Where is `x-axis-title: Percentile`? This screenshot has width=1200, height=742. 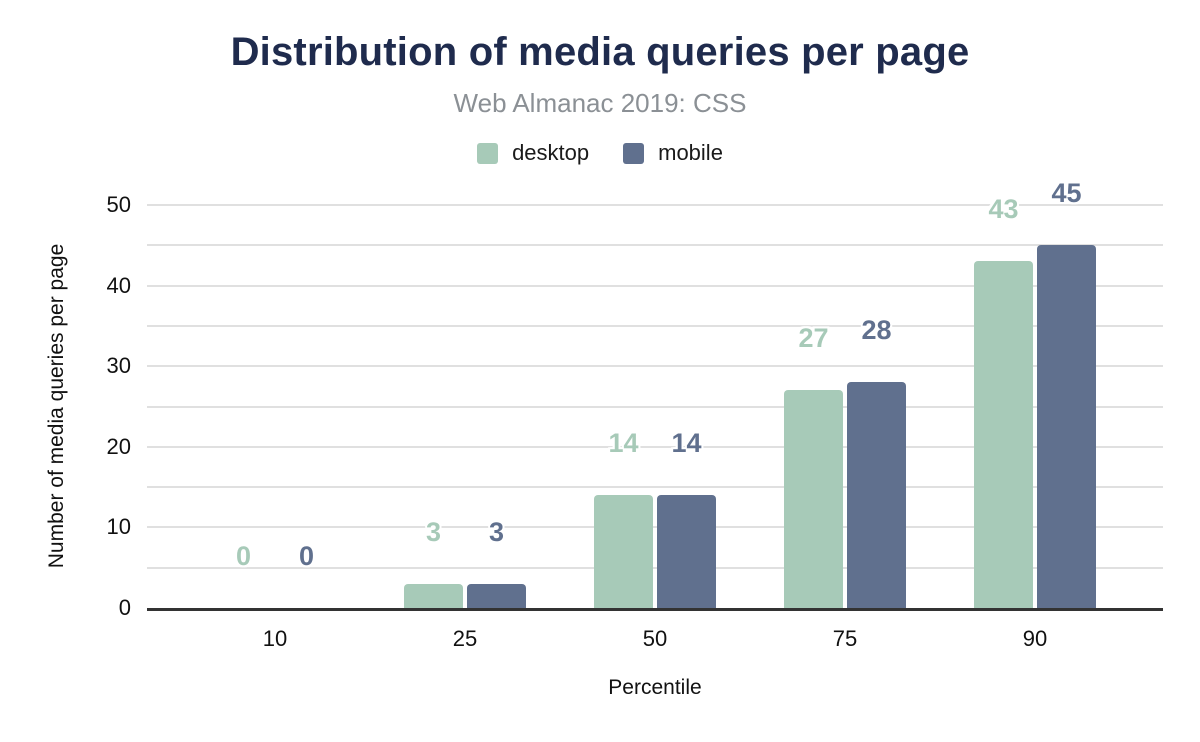 x-axis-title: Percentile is located at coordinates (655, 687).